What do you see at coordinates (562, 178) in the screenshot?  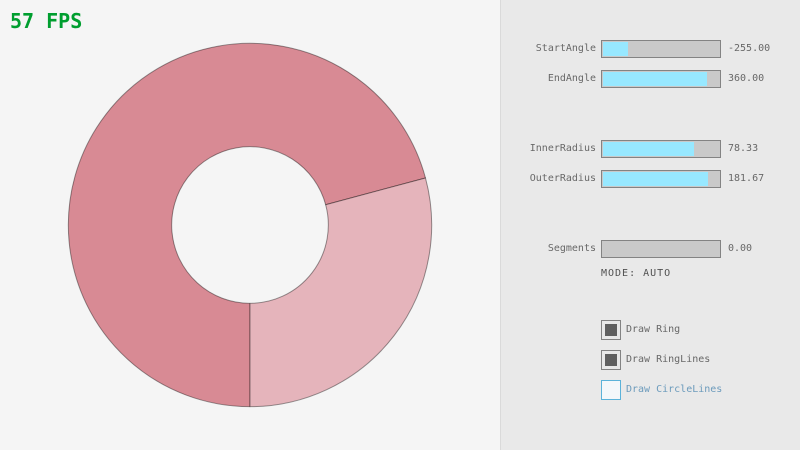 I see `outer-radius-label: OuterRadius` at bounding box center [562, 178].